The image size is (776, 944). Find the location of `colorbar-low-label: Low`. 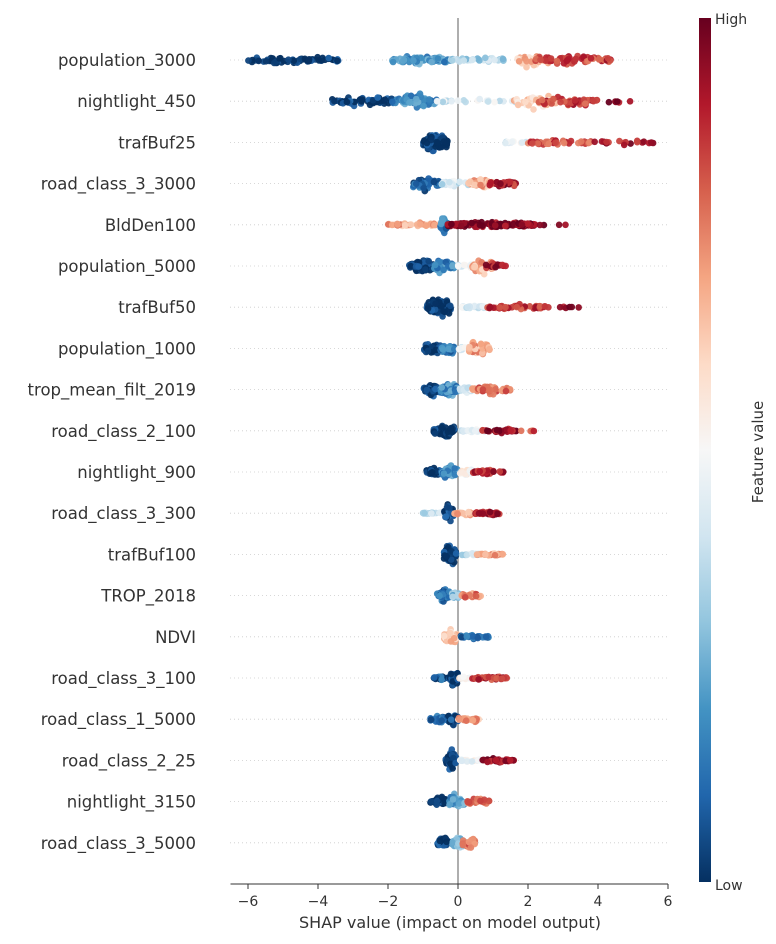

colorbar-low-label: Low is located at coordinates (729, 886).